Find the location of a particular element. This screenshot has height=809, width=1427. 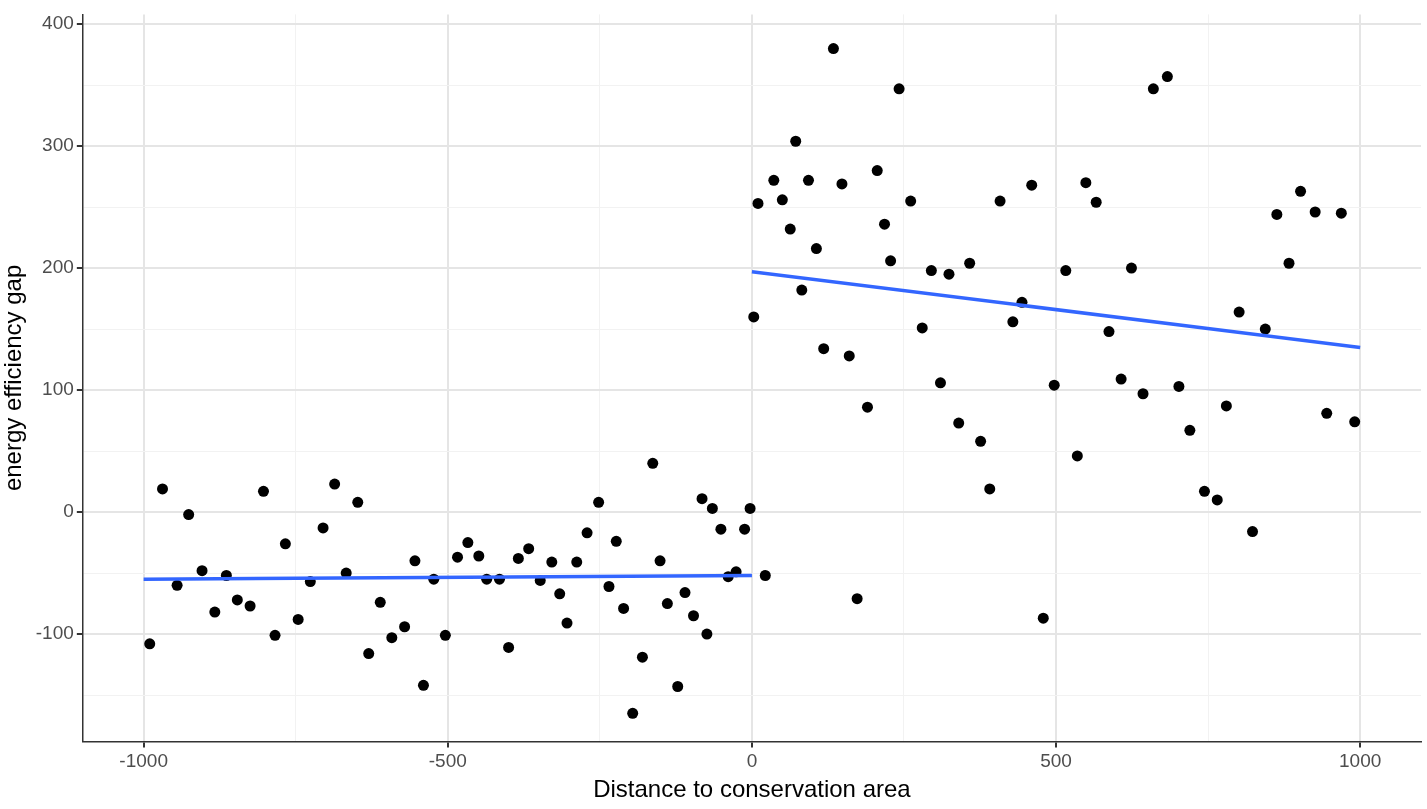

y-tick-label: 100 is located at coordinates (58, 389).